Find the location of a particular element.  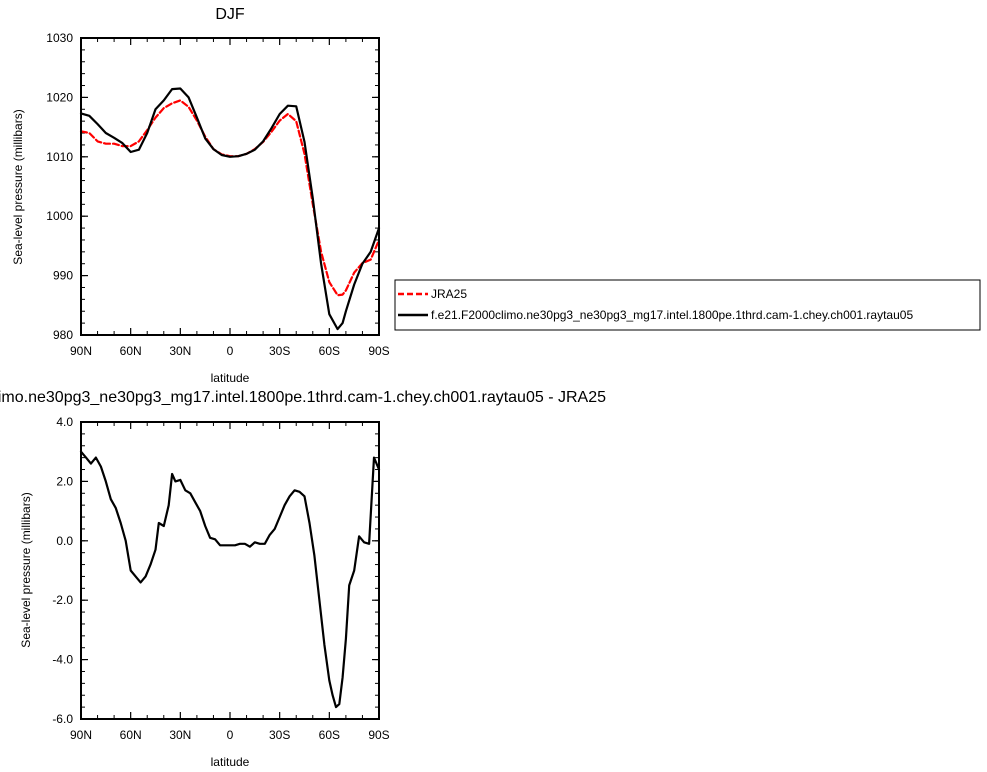

bottom-x-tick-label: 90S is located at coordinates (378, 735).